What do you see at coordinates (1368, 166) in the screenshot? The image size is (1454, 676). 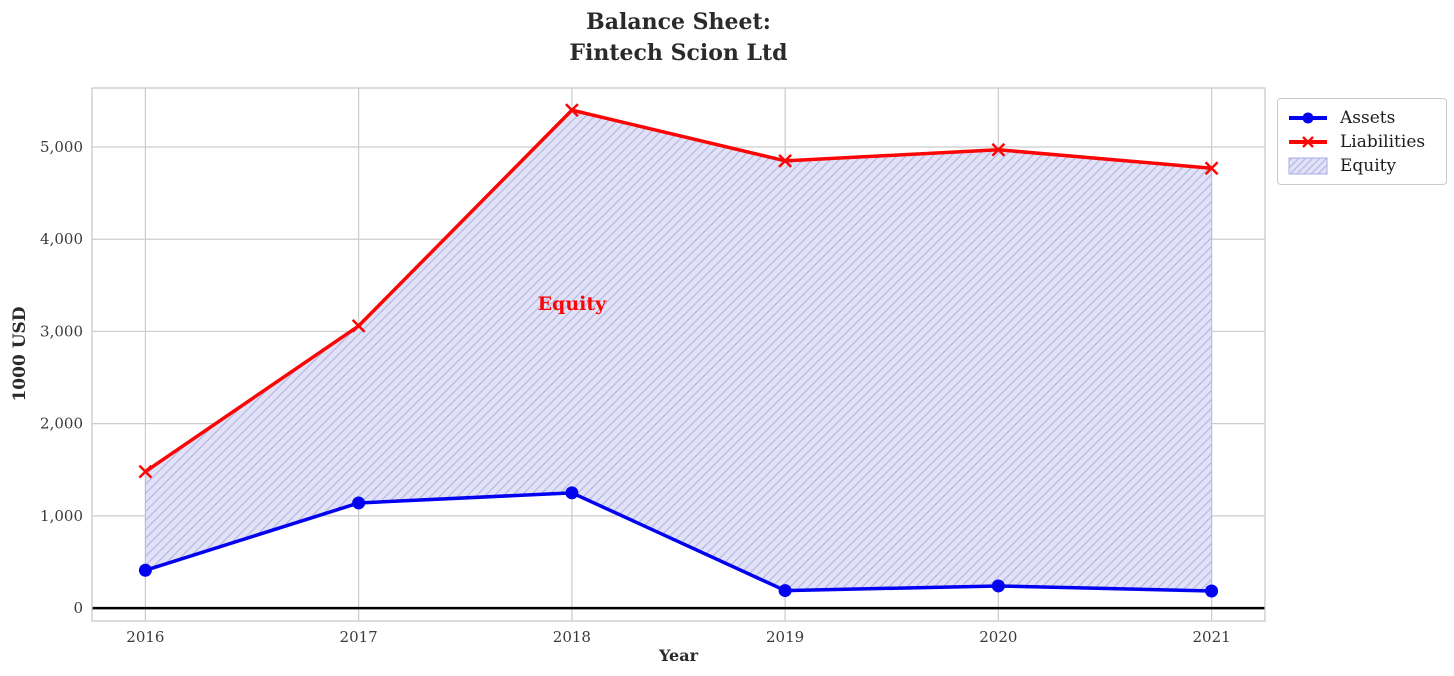 I see `legend-label-equity: Equity` at bounding box center [1368, 166].